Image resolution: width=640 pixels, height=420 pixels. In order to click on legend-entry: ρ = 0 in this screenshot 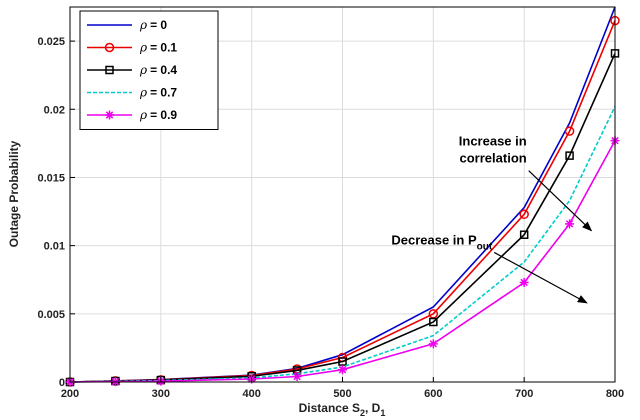, I will do `click(127, 25)`.